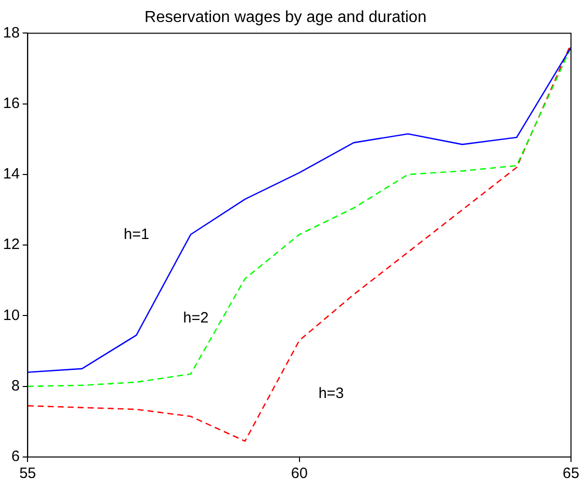 Image resolution: width=585 pixels, height=490 pixels. I want to click on y-tick-label: 16, so click(11, 103).